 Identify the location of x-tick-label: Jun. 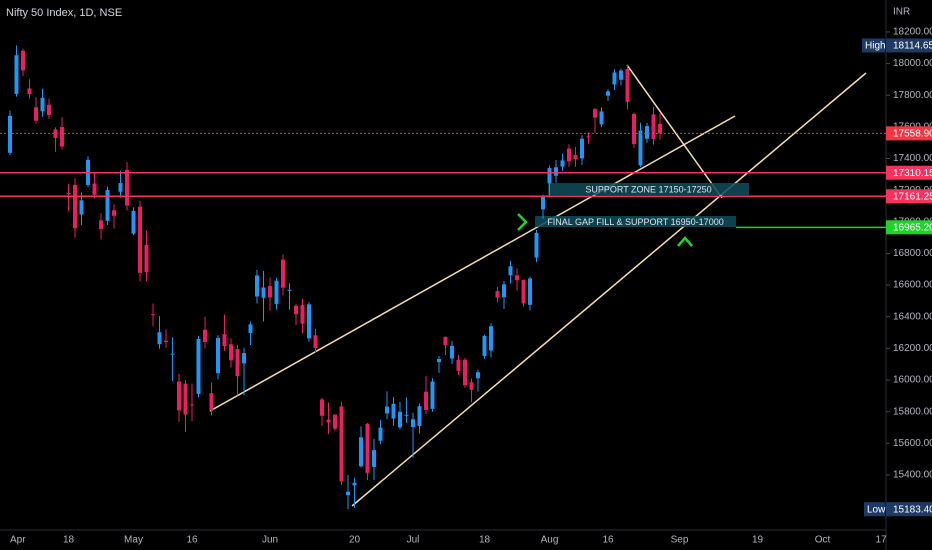
(270, 540).